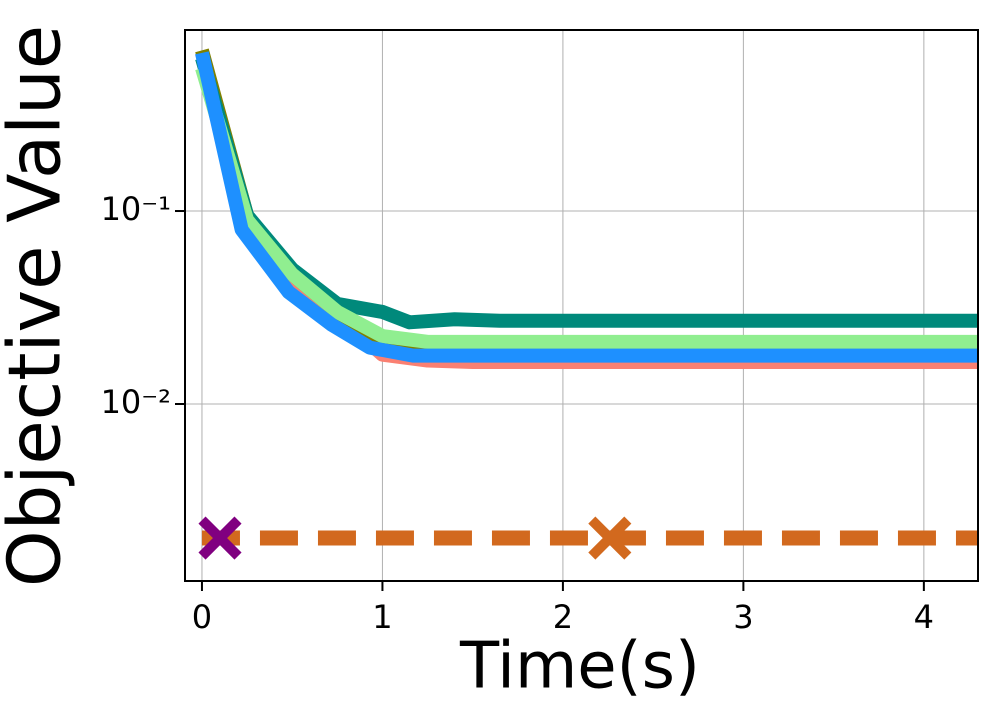 The width and height of the screenshot is (1008, 720). I want to click on y-tick-label: 10⁻², so click(136, 402).